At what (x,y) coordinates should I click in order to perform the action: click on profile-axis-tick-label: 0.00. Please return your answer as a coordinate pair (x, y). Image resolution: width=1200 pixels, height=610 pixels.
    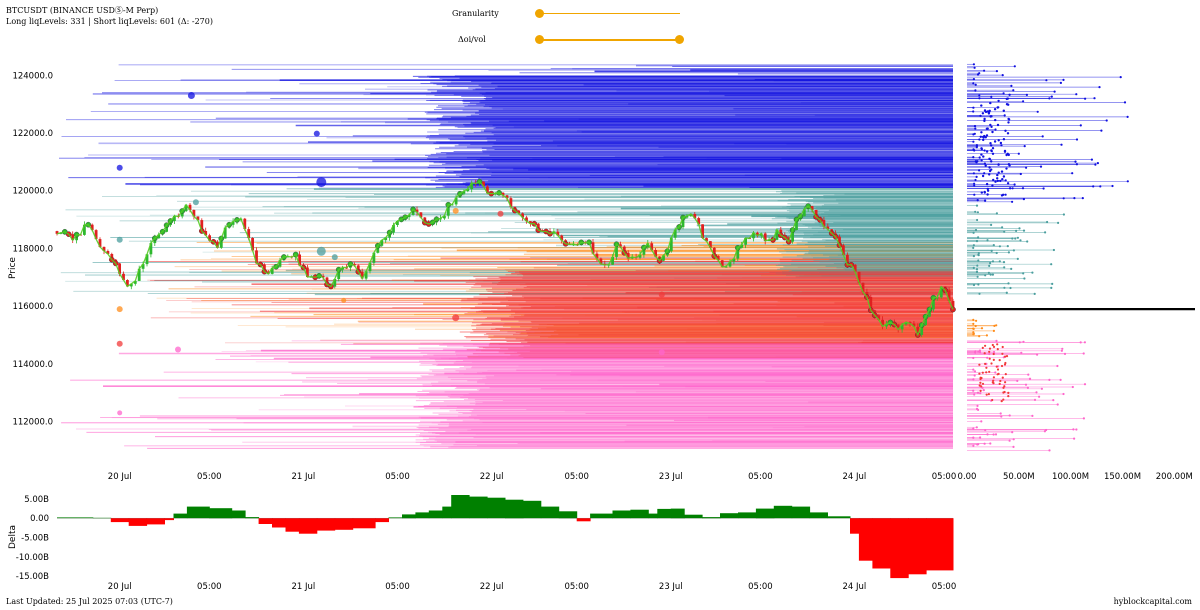
    Looking at the image, I should click on (967, 477).